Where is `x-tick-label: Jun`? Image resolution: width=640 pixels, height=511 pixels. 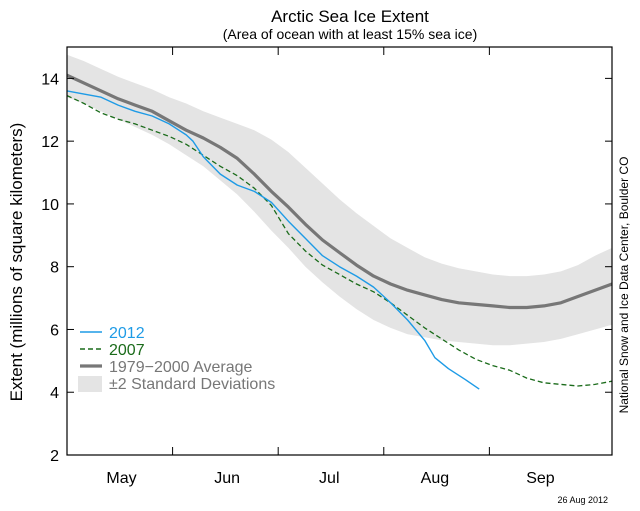
x-tick-label: Jun is located at coordinates (227, 478).